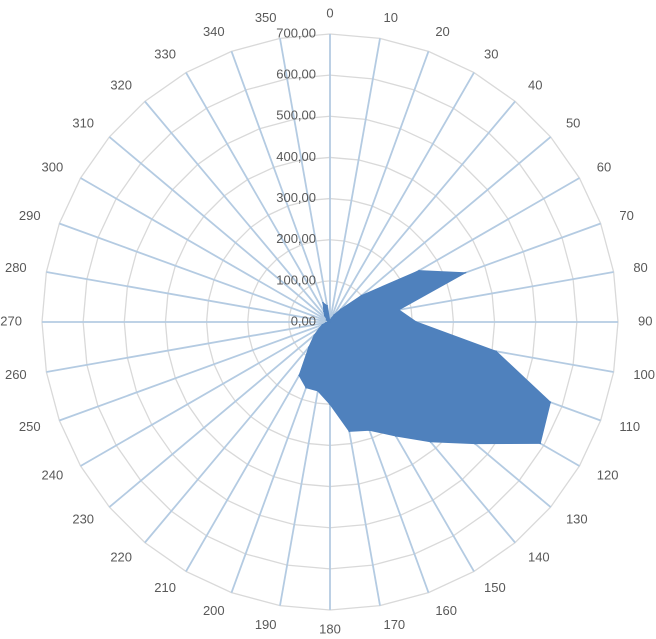  I want to click on category-label: 210, so click(165, 587).